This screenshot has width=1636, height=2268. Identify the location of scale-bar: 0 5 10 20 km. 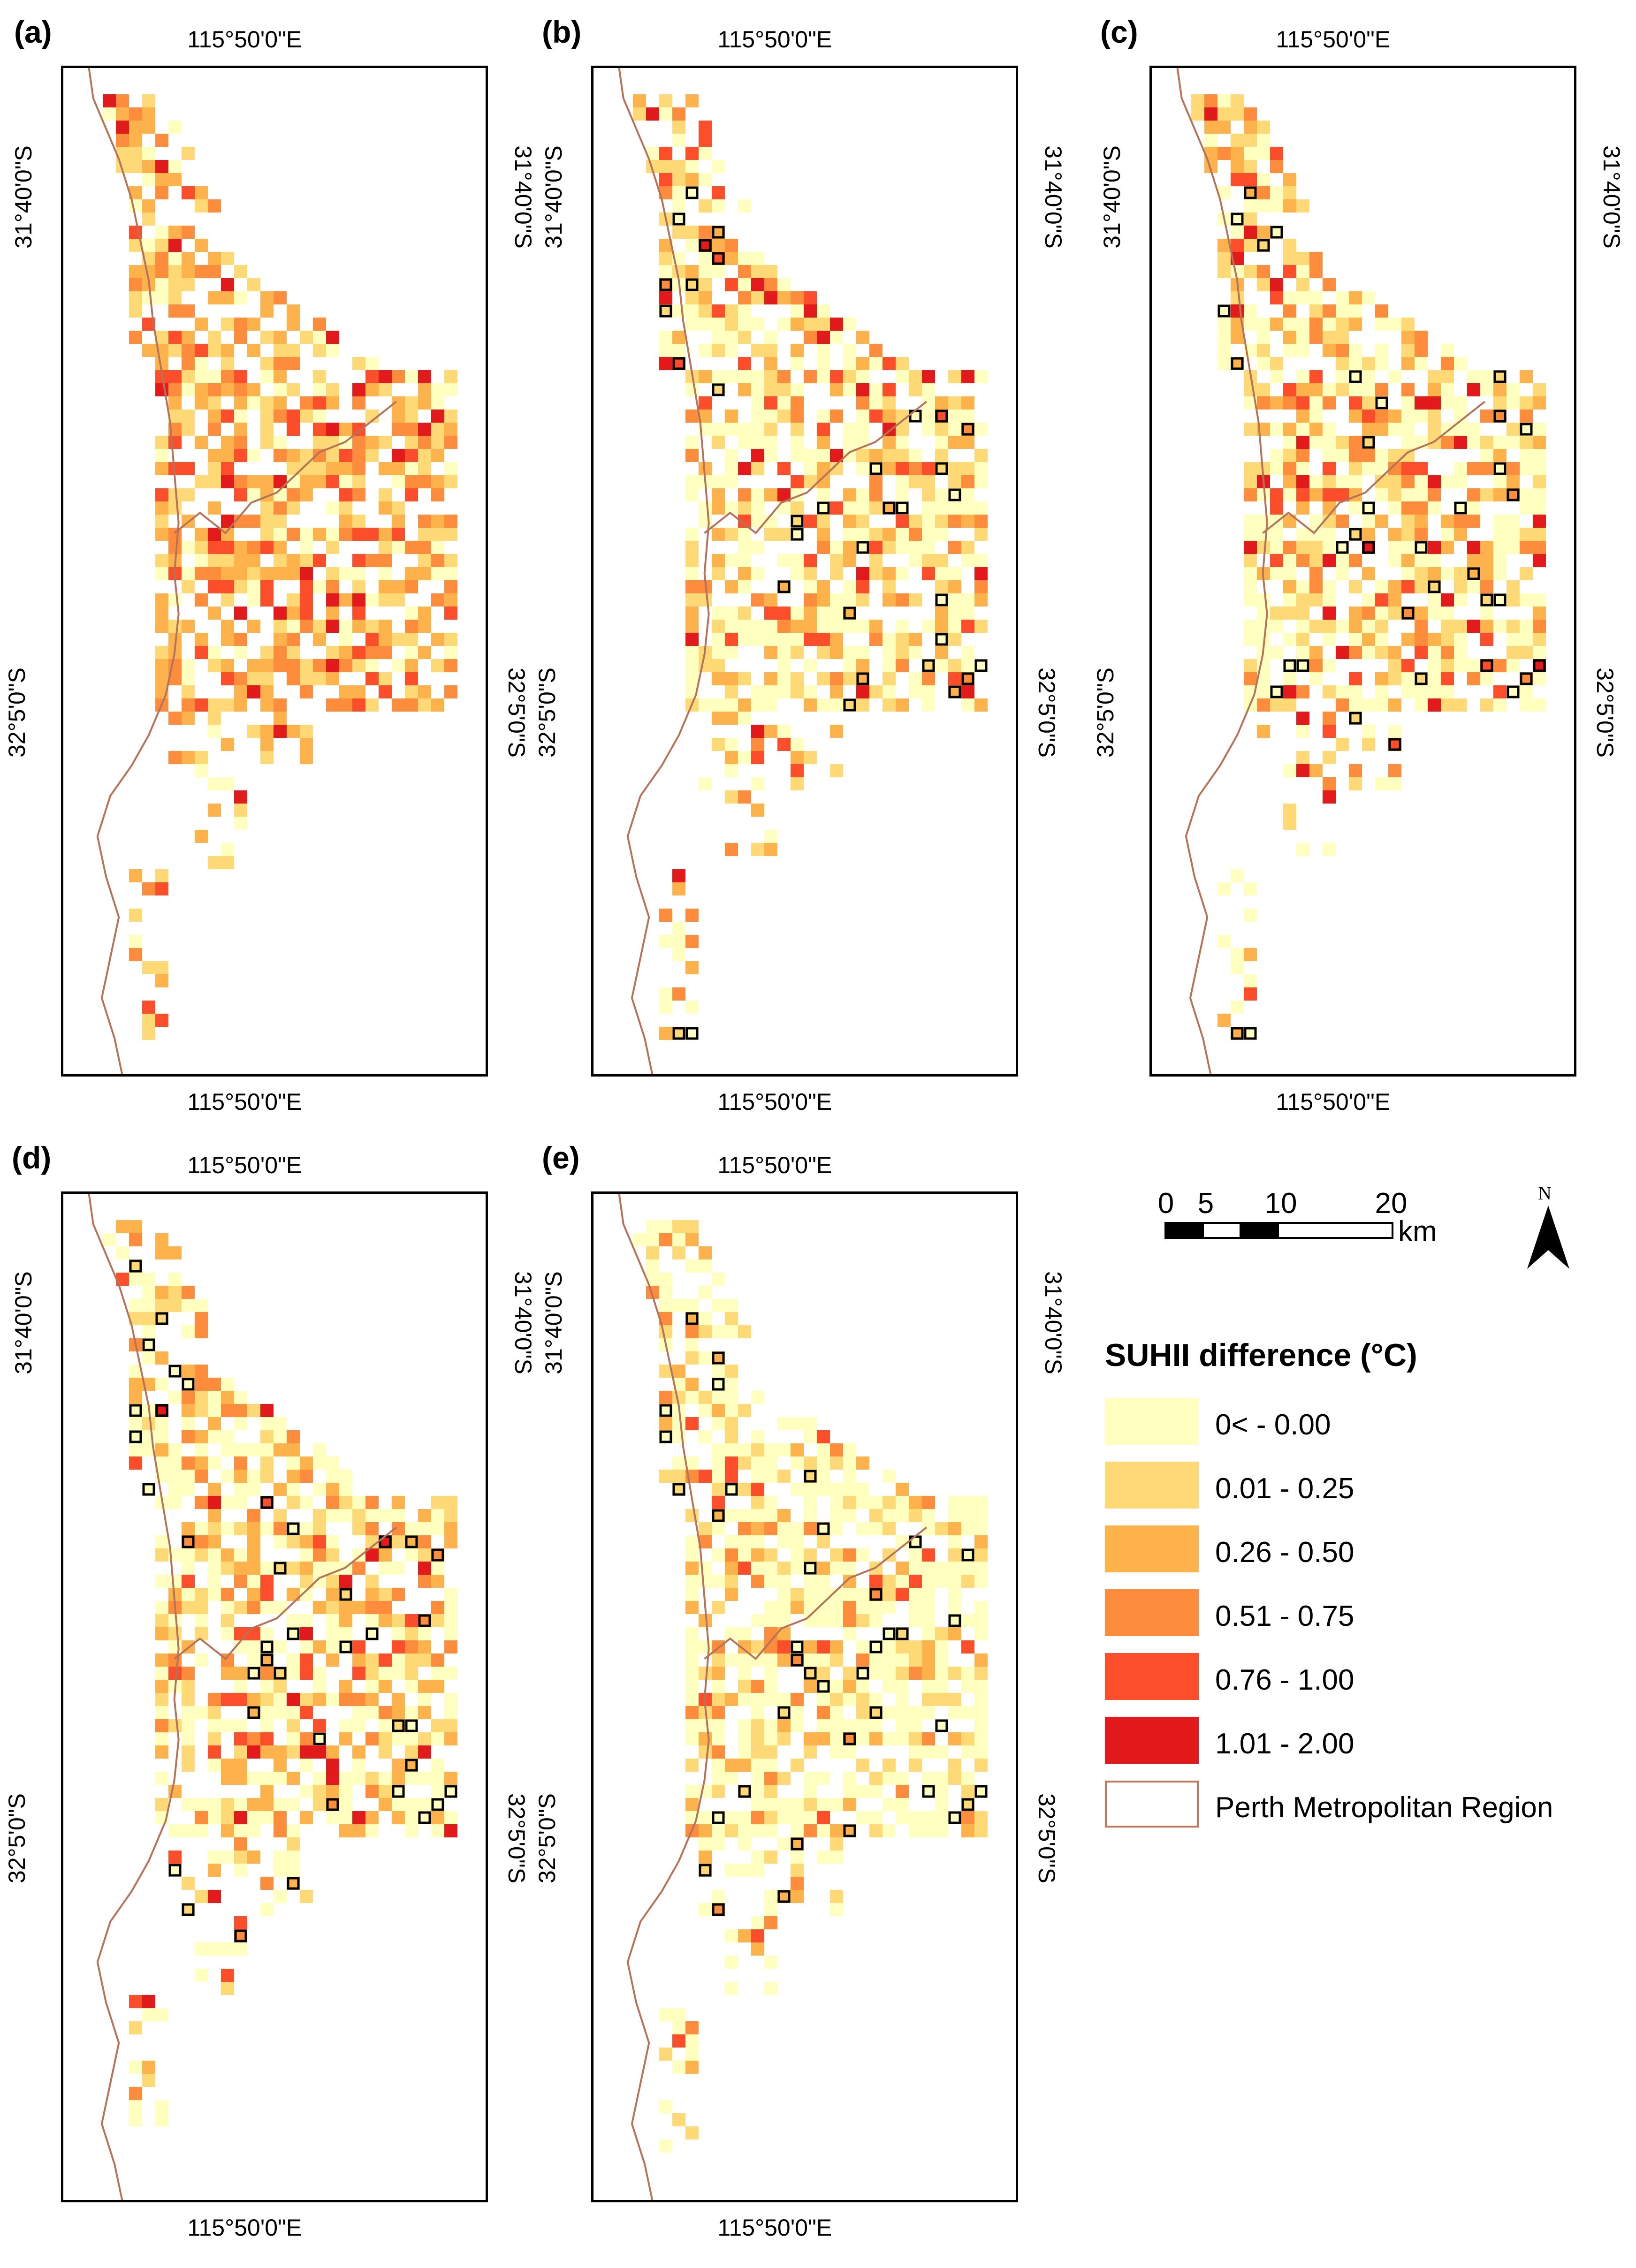
(1313, 1222).